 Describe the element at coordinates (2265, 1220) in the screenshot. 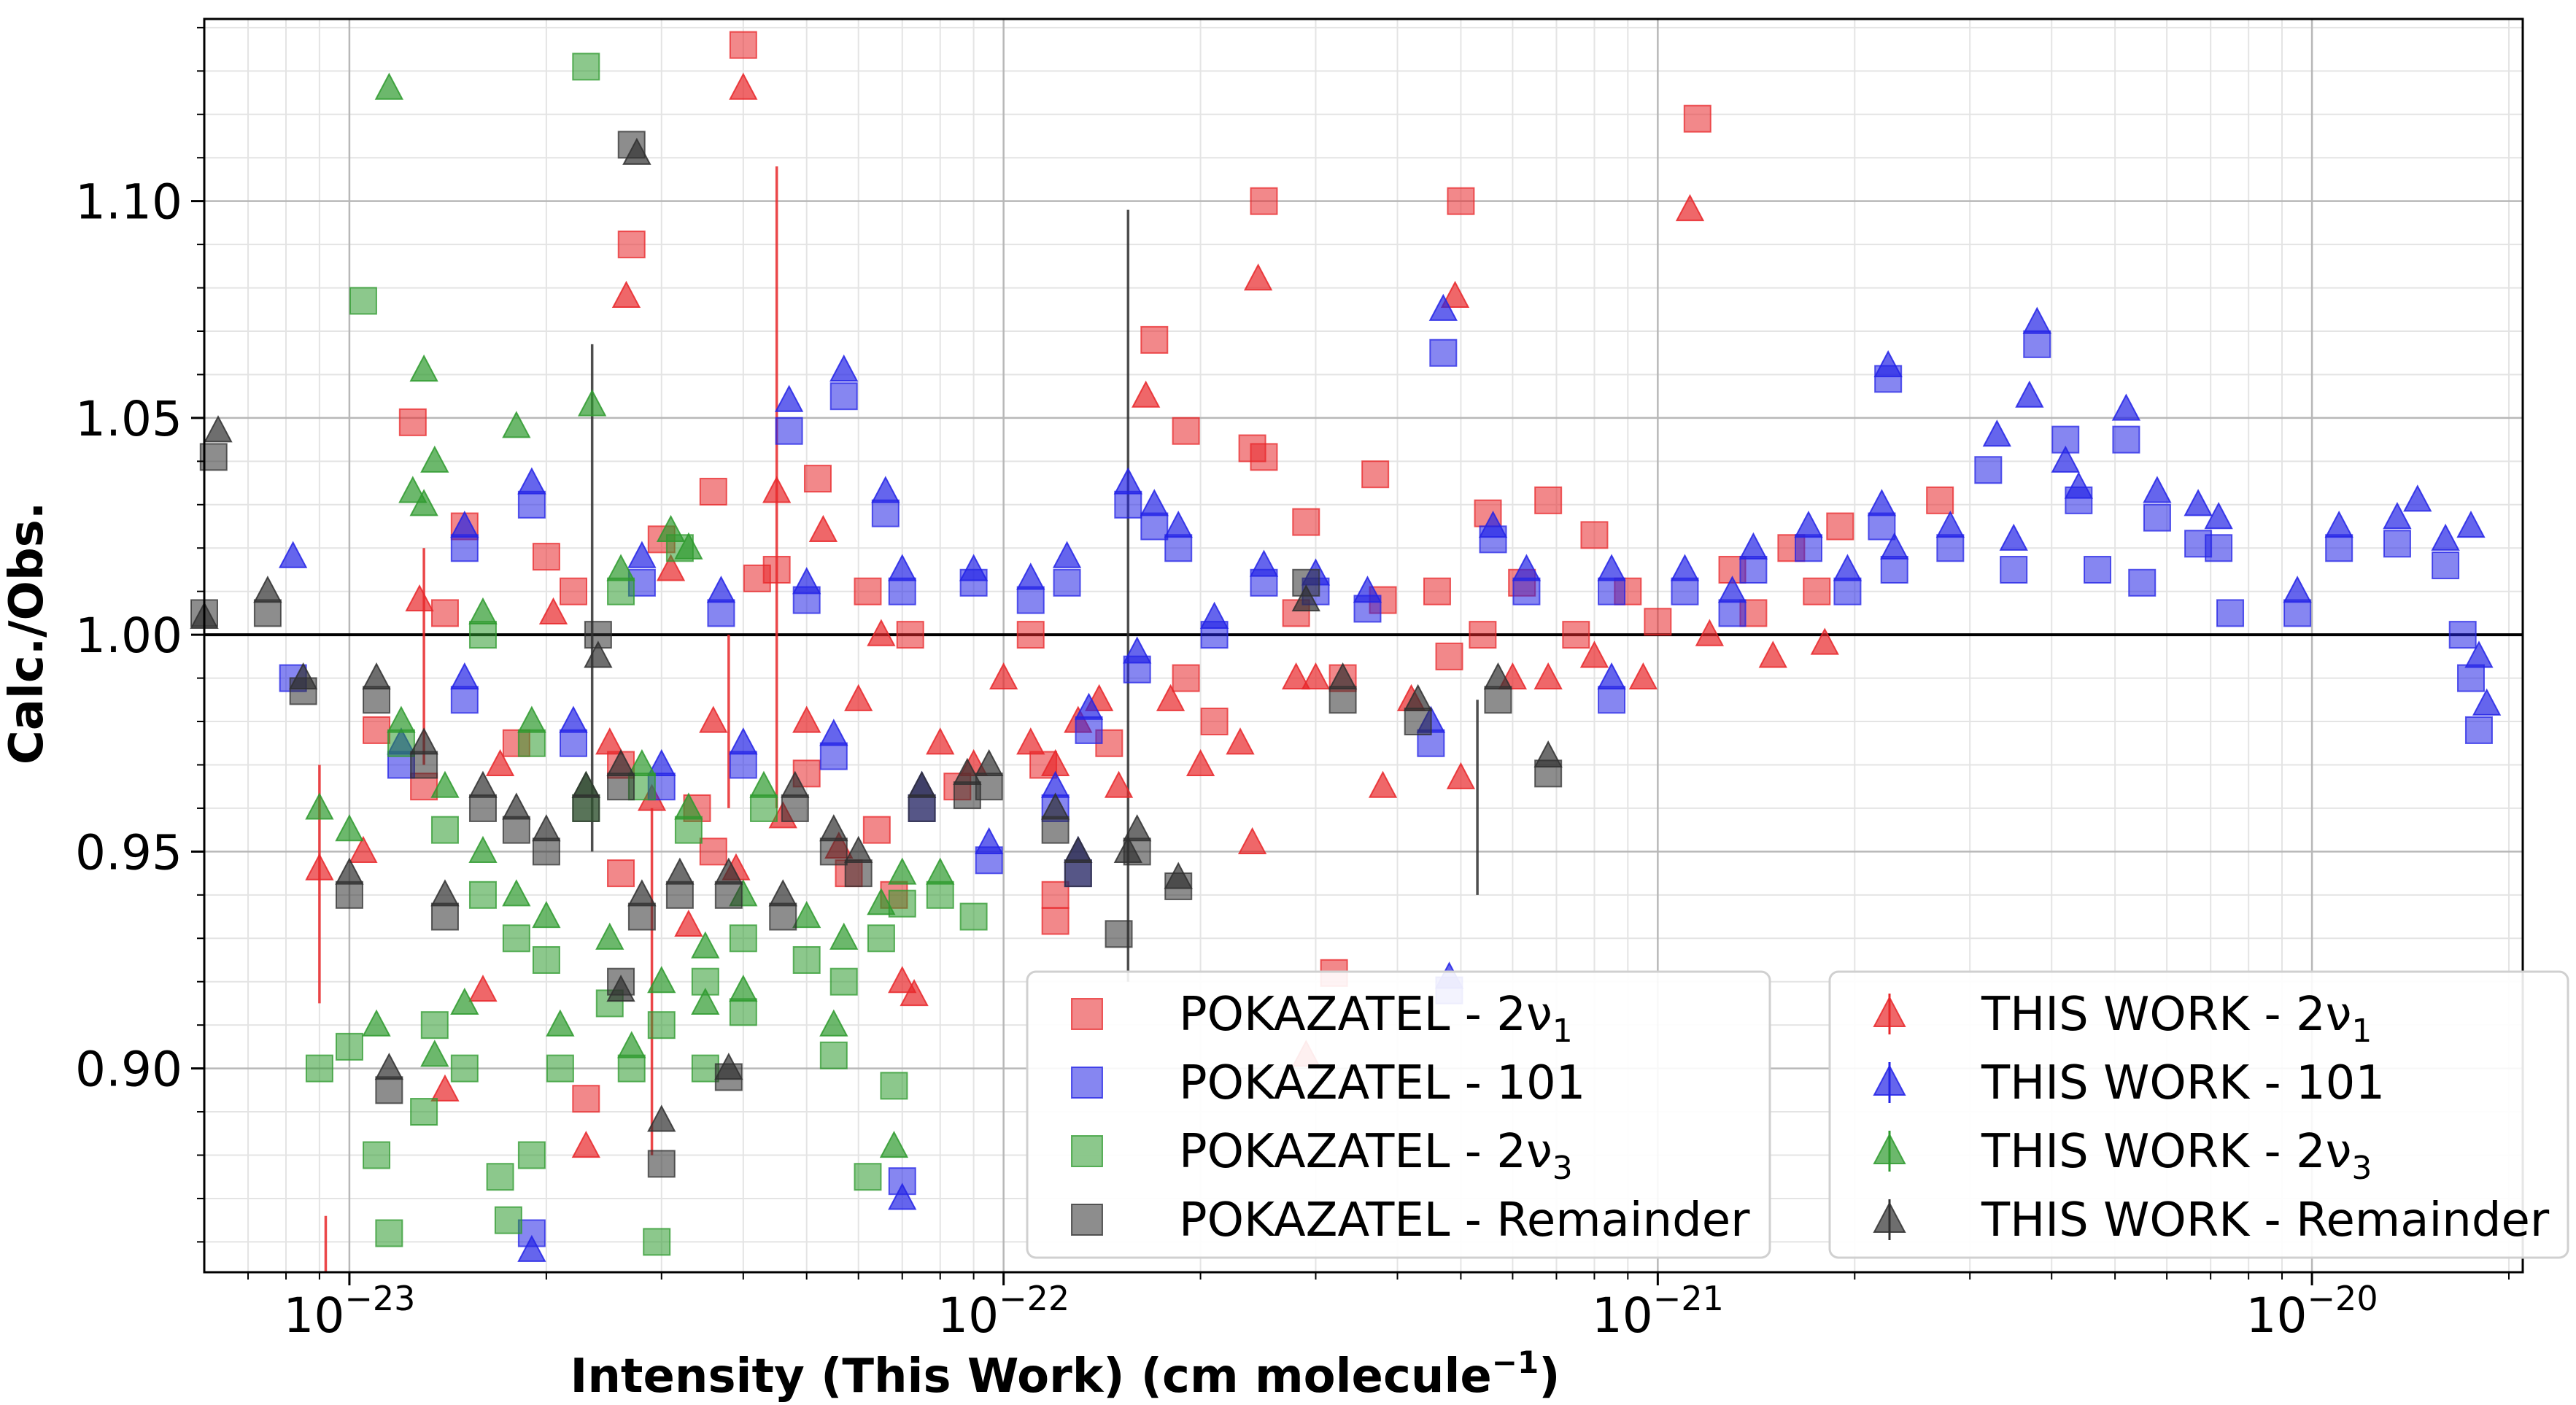

I see `legend-label: THIS WORK - Remainder` at that location.